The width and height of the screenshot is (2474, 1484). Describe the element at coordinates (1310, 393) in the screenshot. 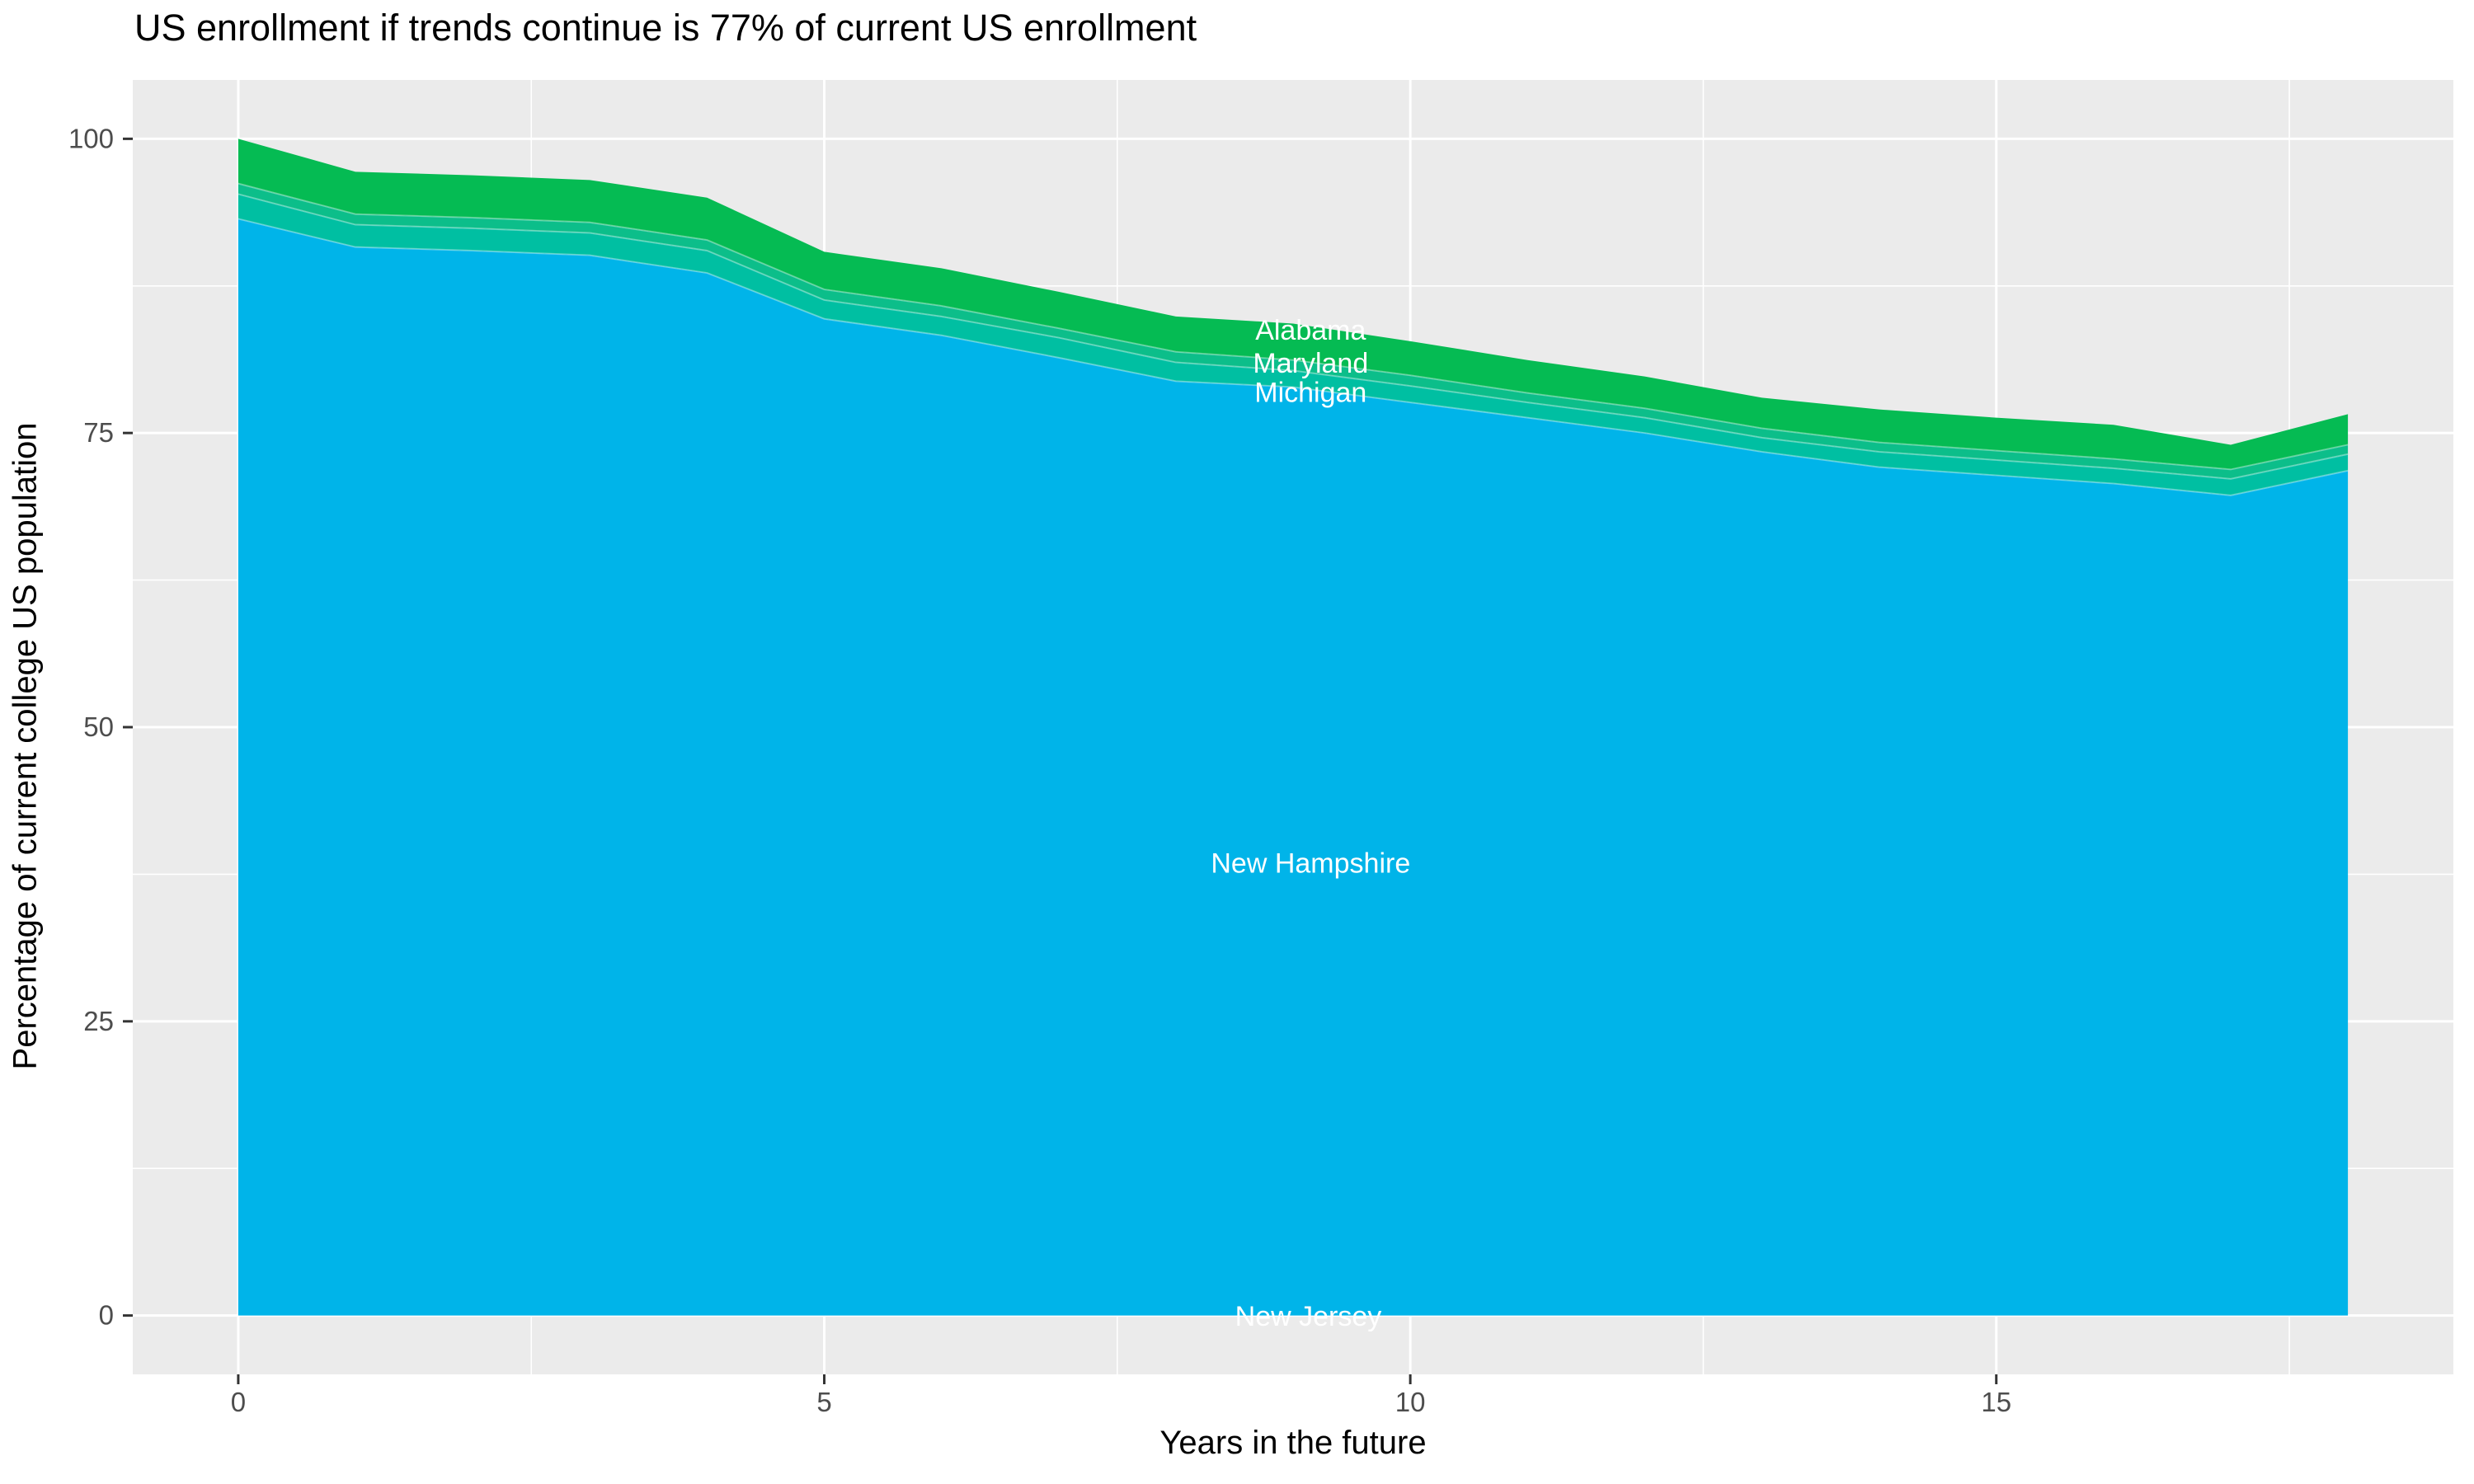

I see `state-label-michigan: Michigan` at that location.